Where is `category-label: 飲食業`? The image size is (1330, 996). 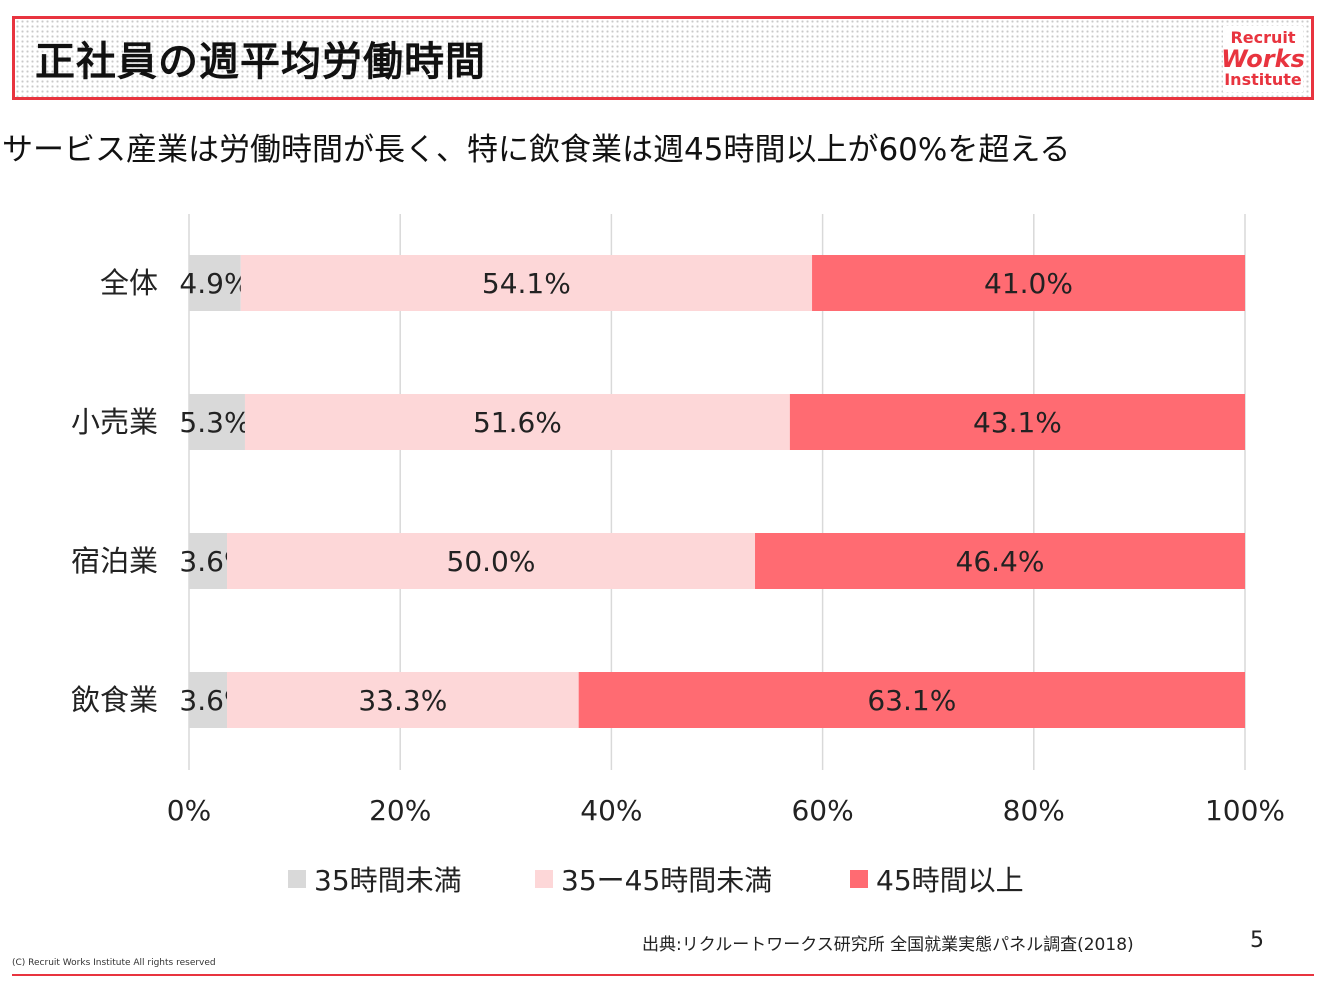
category-label: 飲食業 is located at coordinates (114, 700).